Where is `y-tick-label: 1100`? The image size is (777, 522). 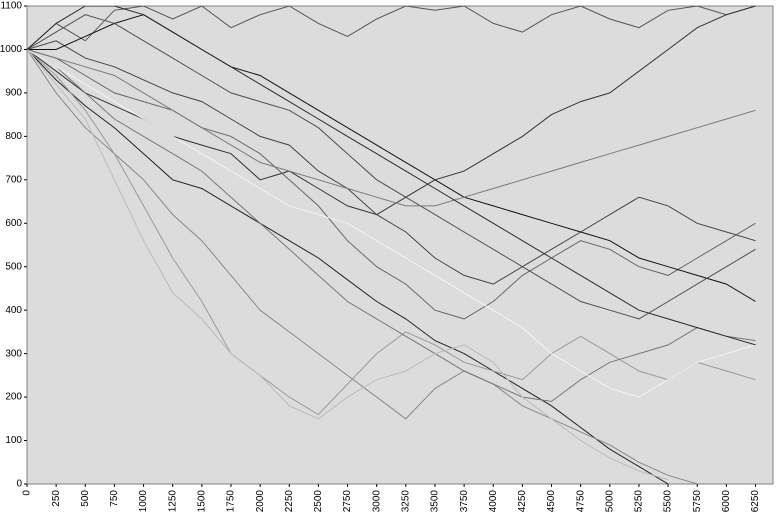 y-tick-label: 1100 is located at coordinates (11, 6).